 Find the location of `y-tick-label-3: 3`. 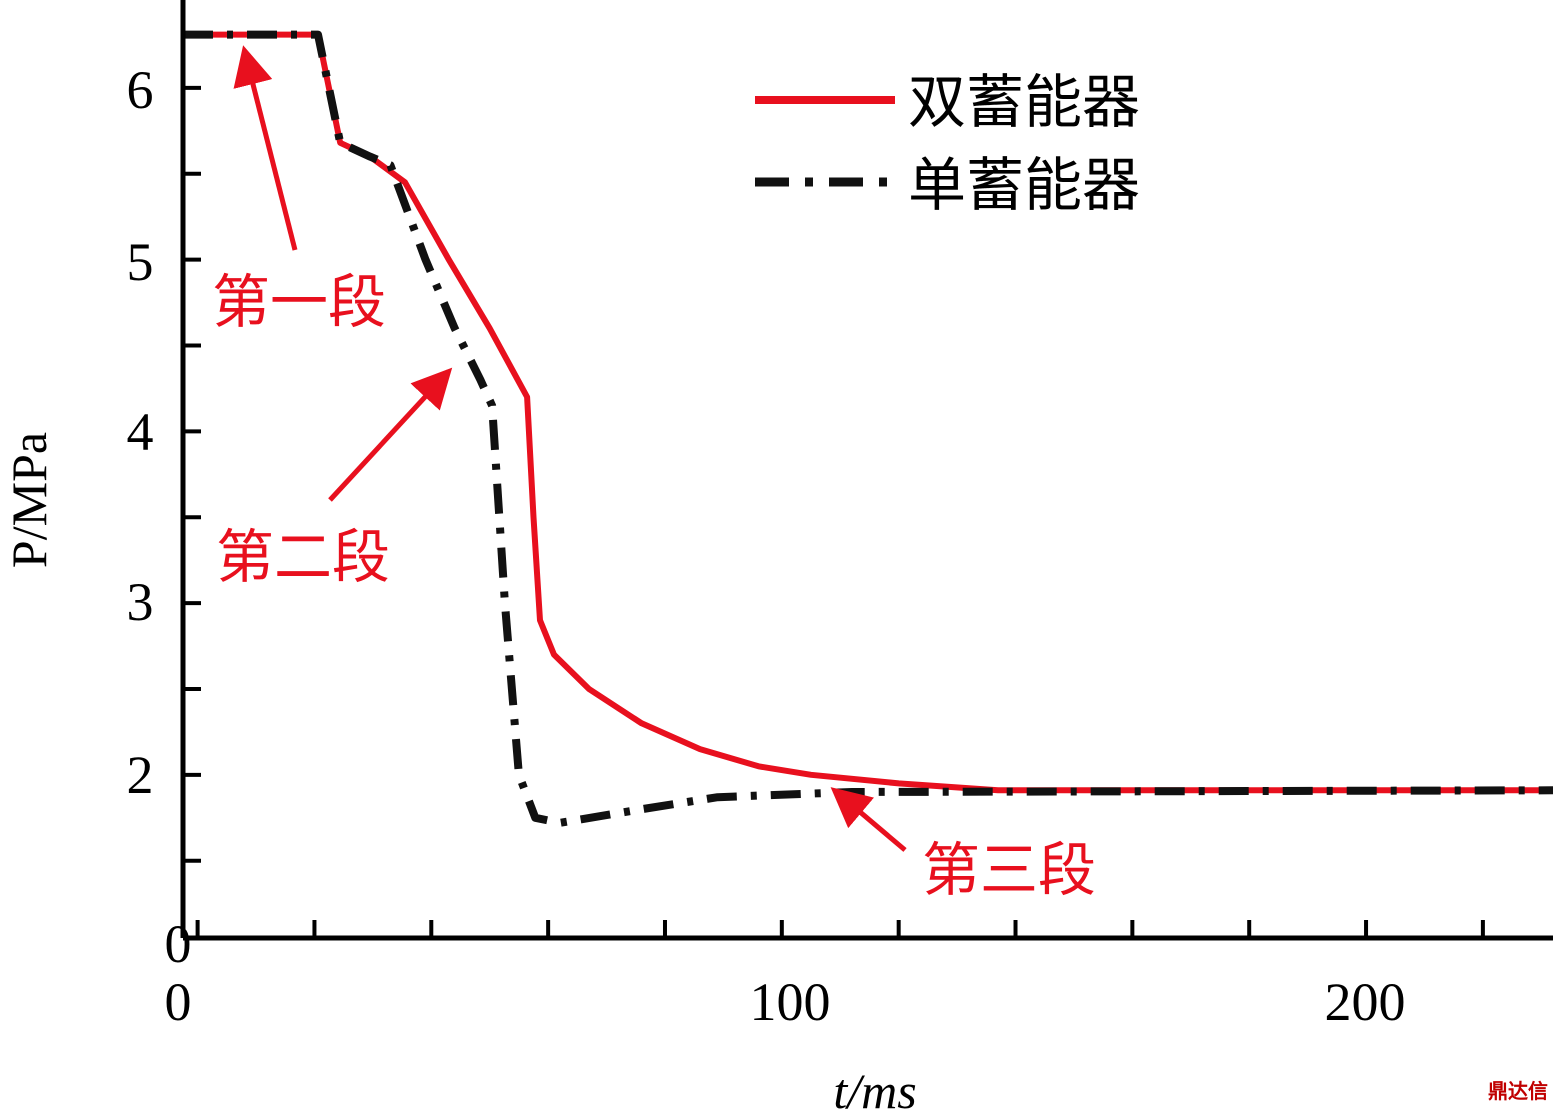

y-tick-label-3: 3 is located at coordinates (140, 602).